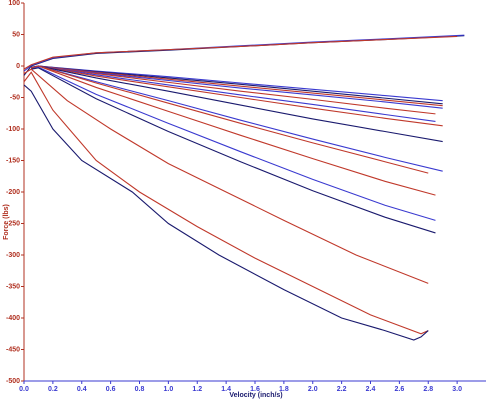 The image size is (489, 400). What do you see at coordinates (13, 129) in the screenshot?
I see `y-tick-label: -100` at bounding box center [13, 129].